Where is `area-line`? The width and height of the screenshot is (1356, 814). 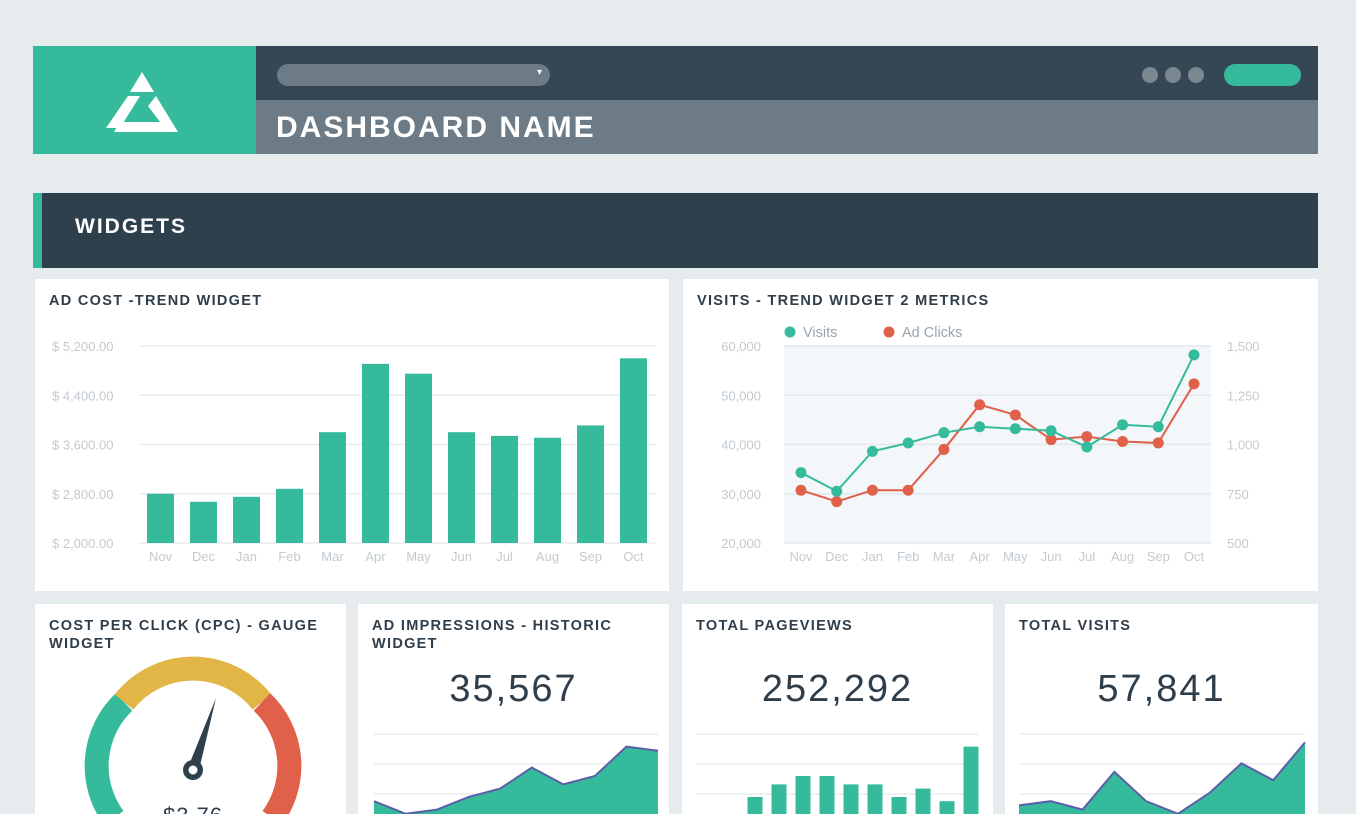
area-line is located at coordinates (516, 779).